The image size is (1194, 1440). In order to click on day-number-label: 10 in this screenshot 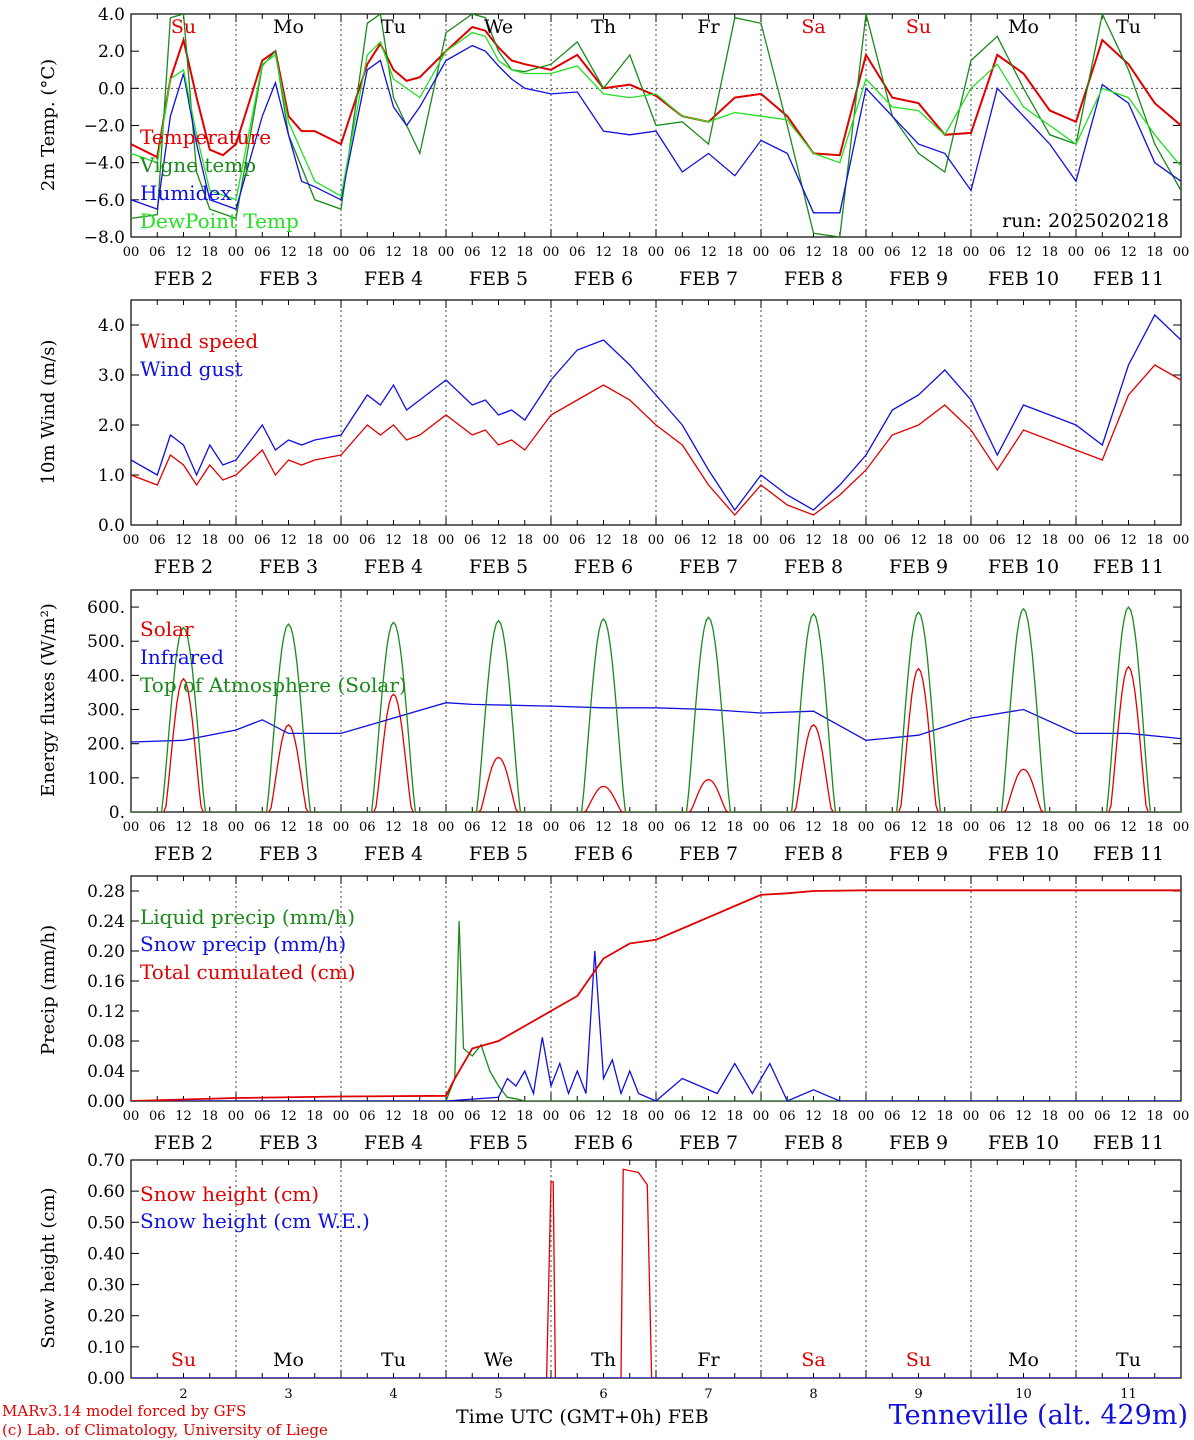, I will do `click(1023, 1394)`.